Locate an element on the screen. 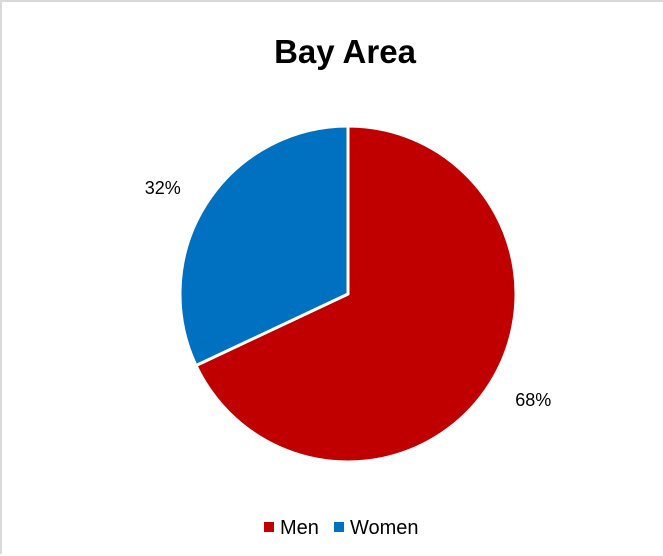 The width and height of the screenshot is (663, 556). chart-title: Bay Area is located at coordinates (345, 51).